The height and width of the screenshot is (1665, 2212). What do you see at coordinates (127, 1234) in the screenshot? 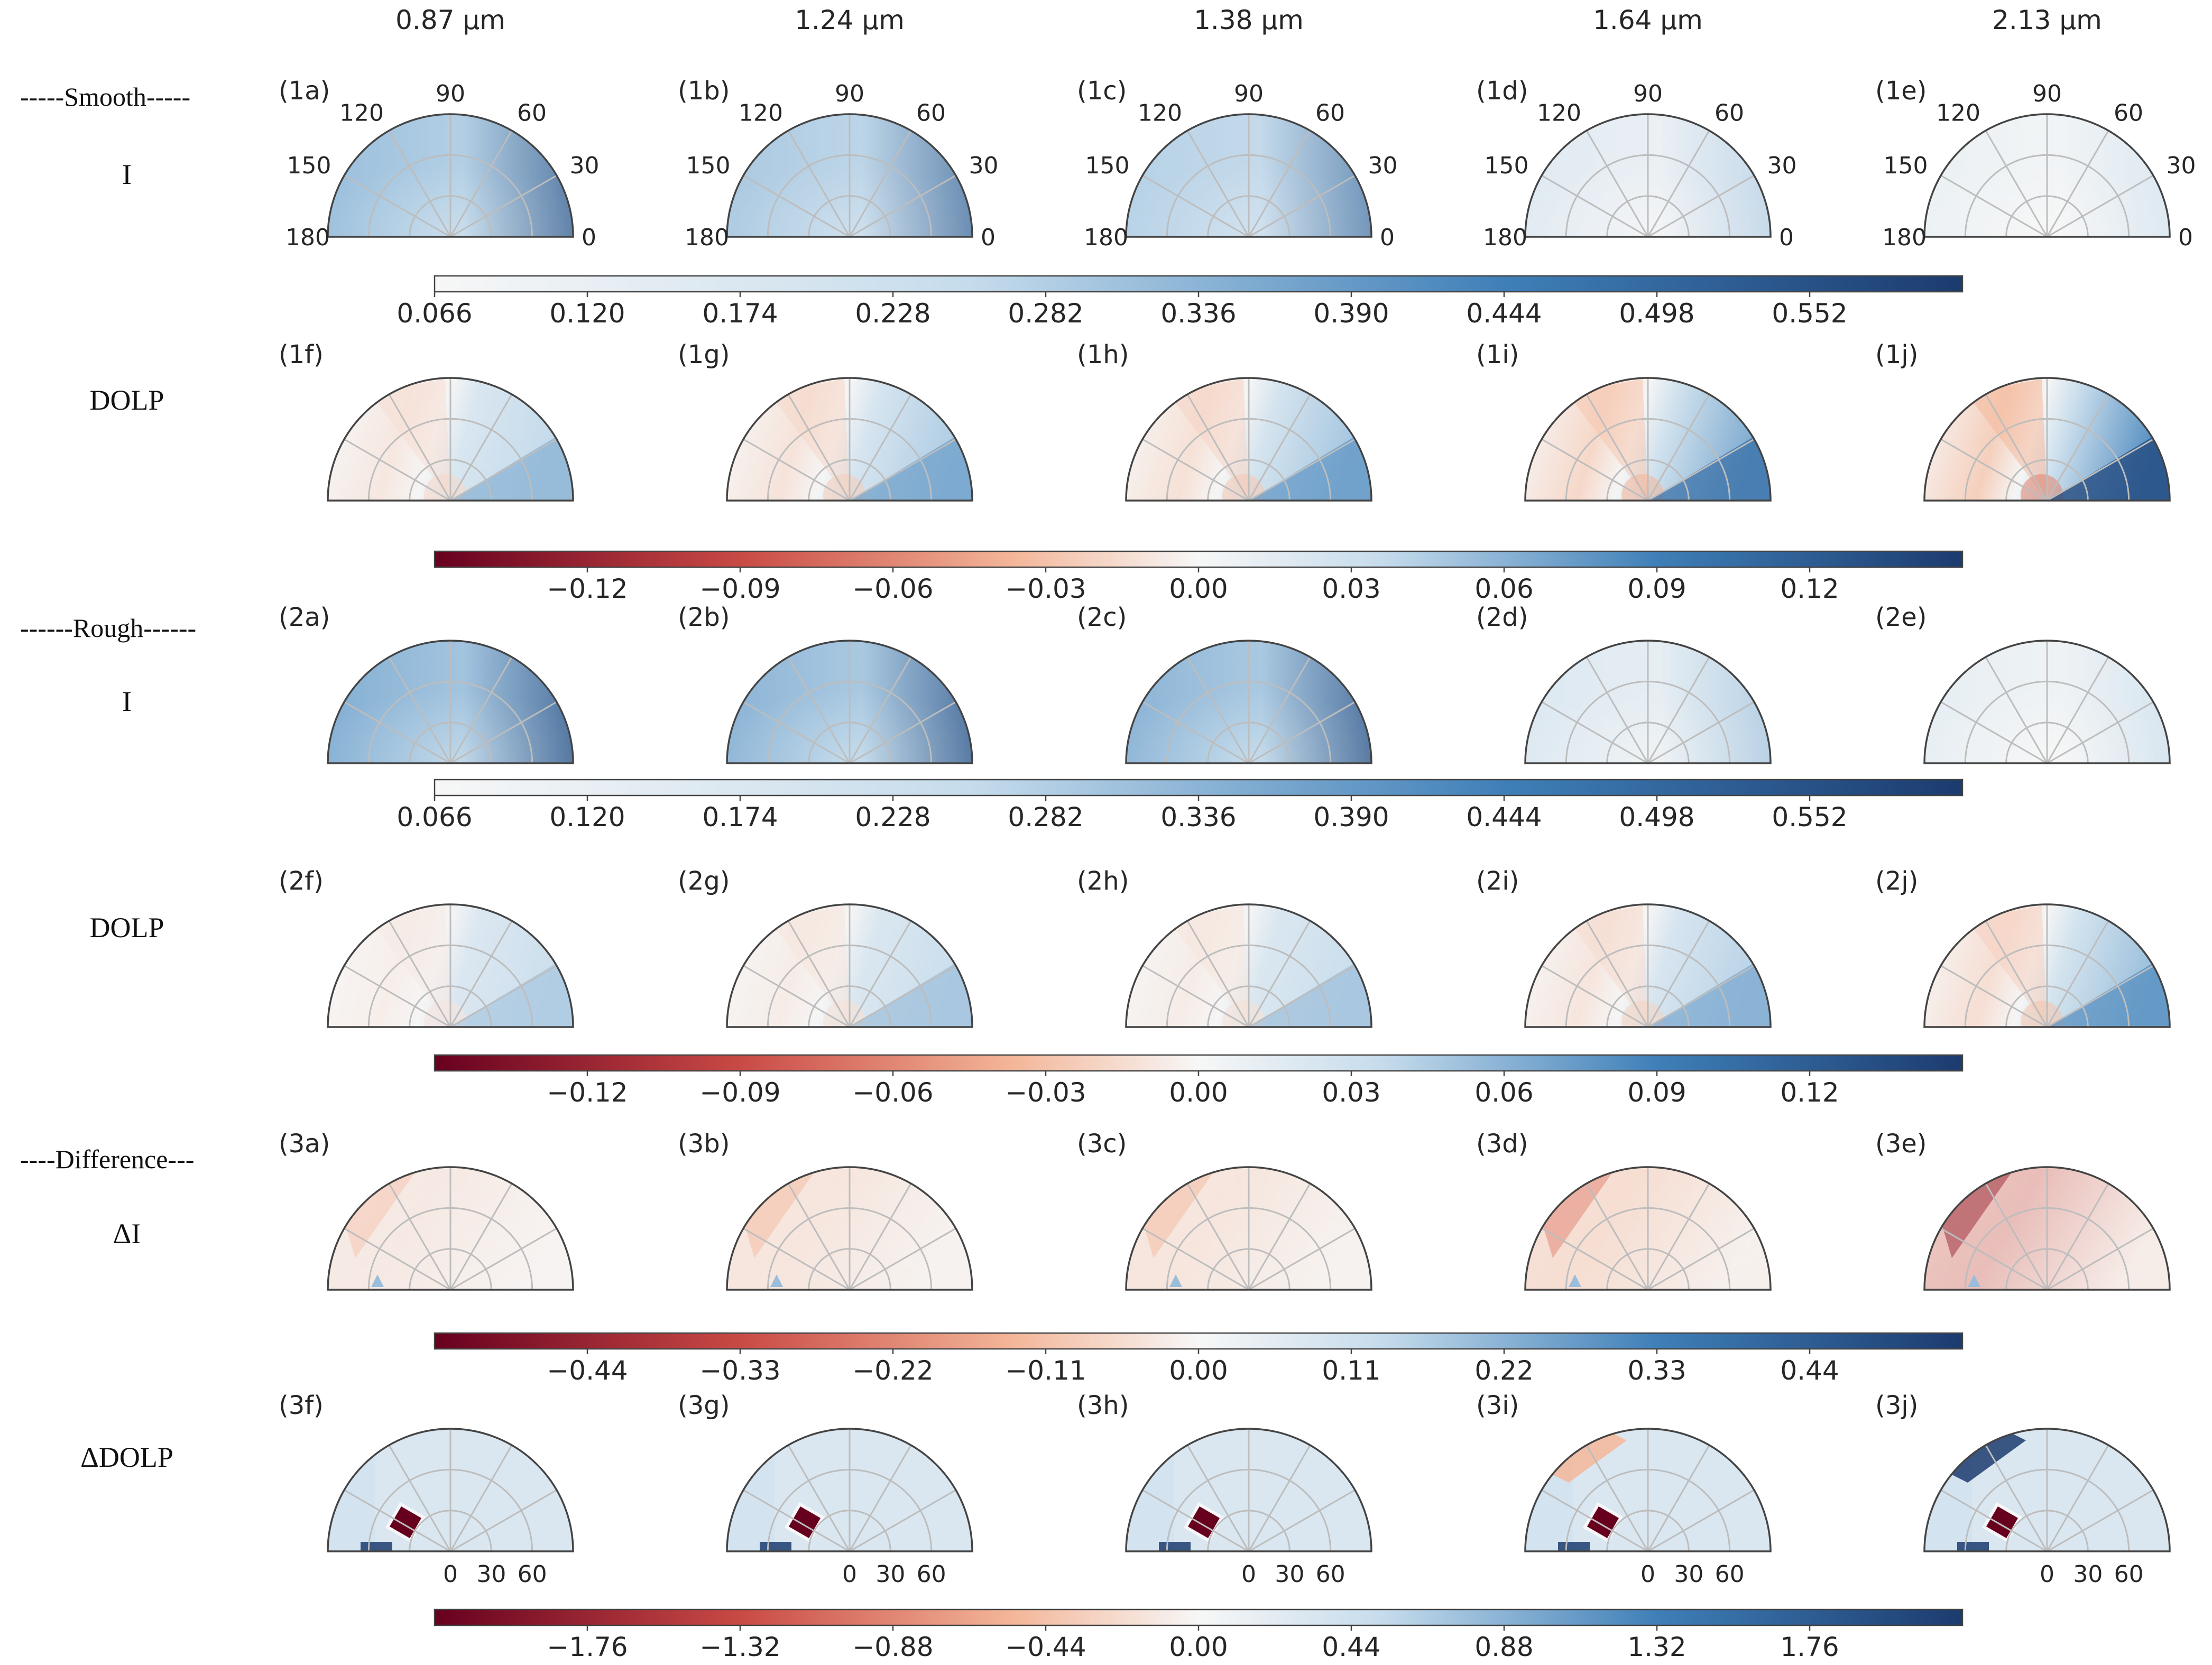
I see `row-label: ΔI` at bounding box center [127, 1234].